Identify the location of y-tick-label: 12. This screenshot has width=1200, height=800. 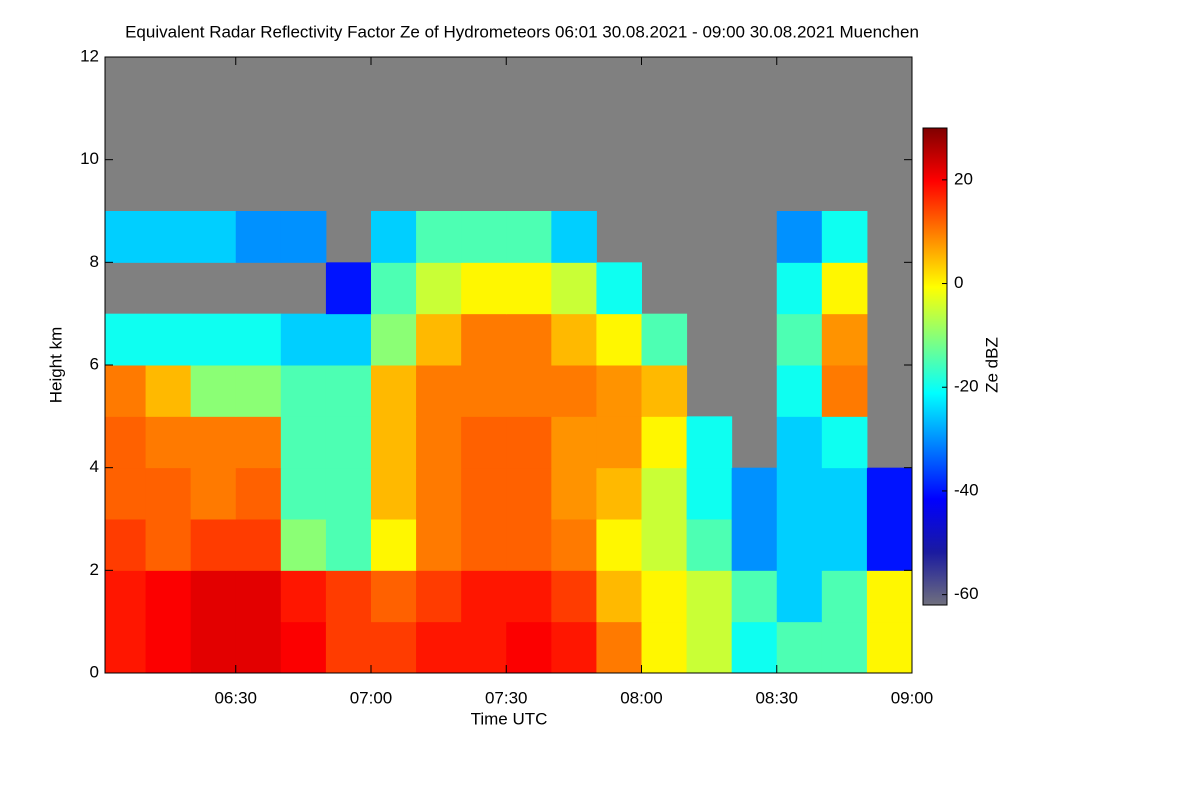
(89, 55).